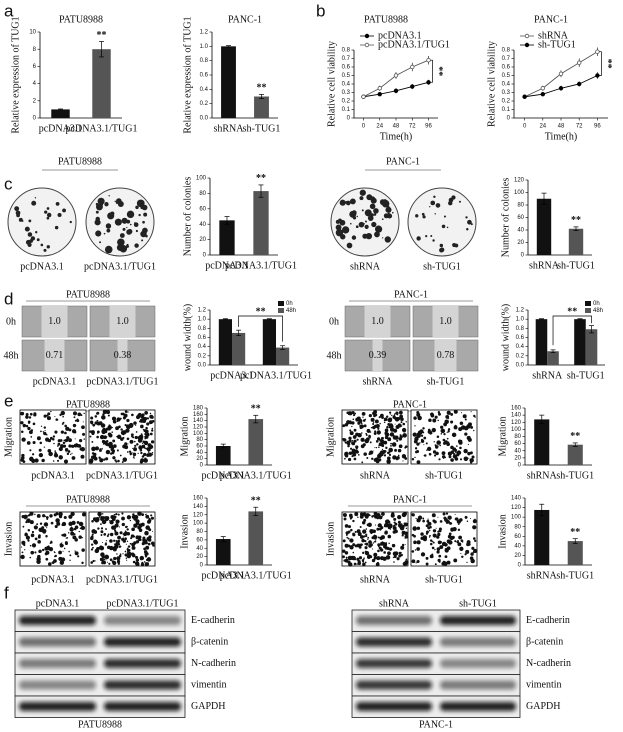 The image size is (623, 732). What do you see at coordinates (491, 84) in the screenshot?
I see `y-axis-label: Relative cell viability` at bounding box center [491, 84].